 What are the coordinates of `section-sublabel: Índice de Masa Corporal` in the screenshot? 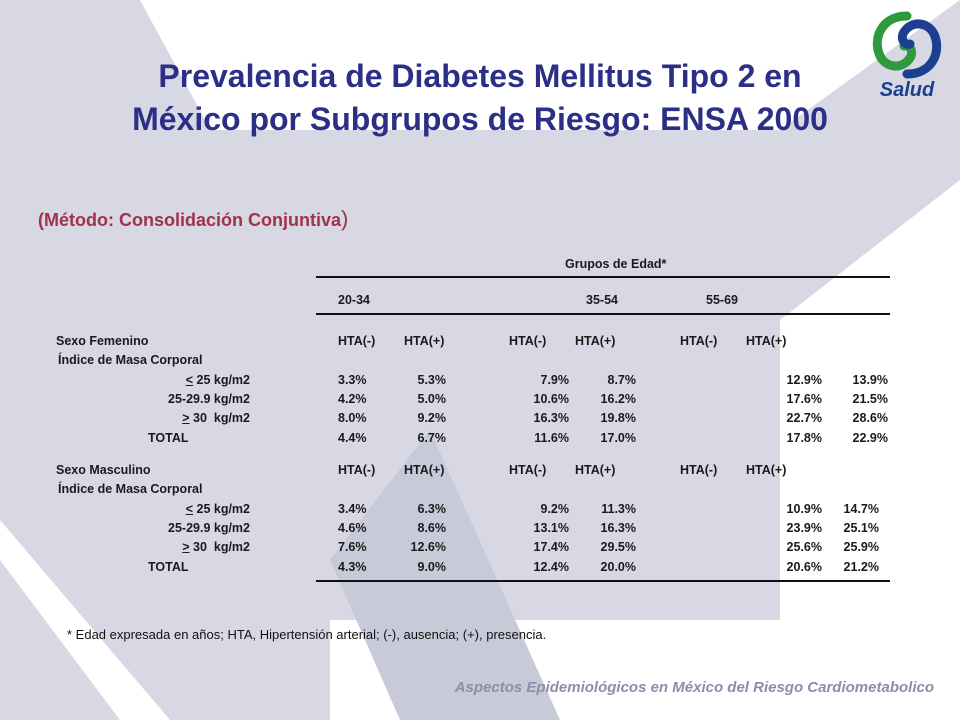 It's located at (130, 360).